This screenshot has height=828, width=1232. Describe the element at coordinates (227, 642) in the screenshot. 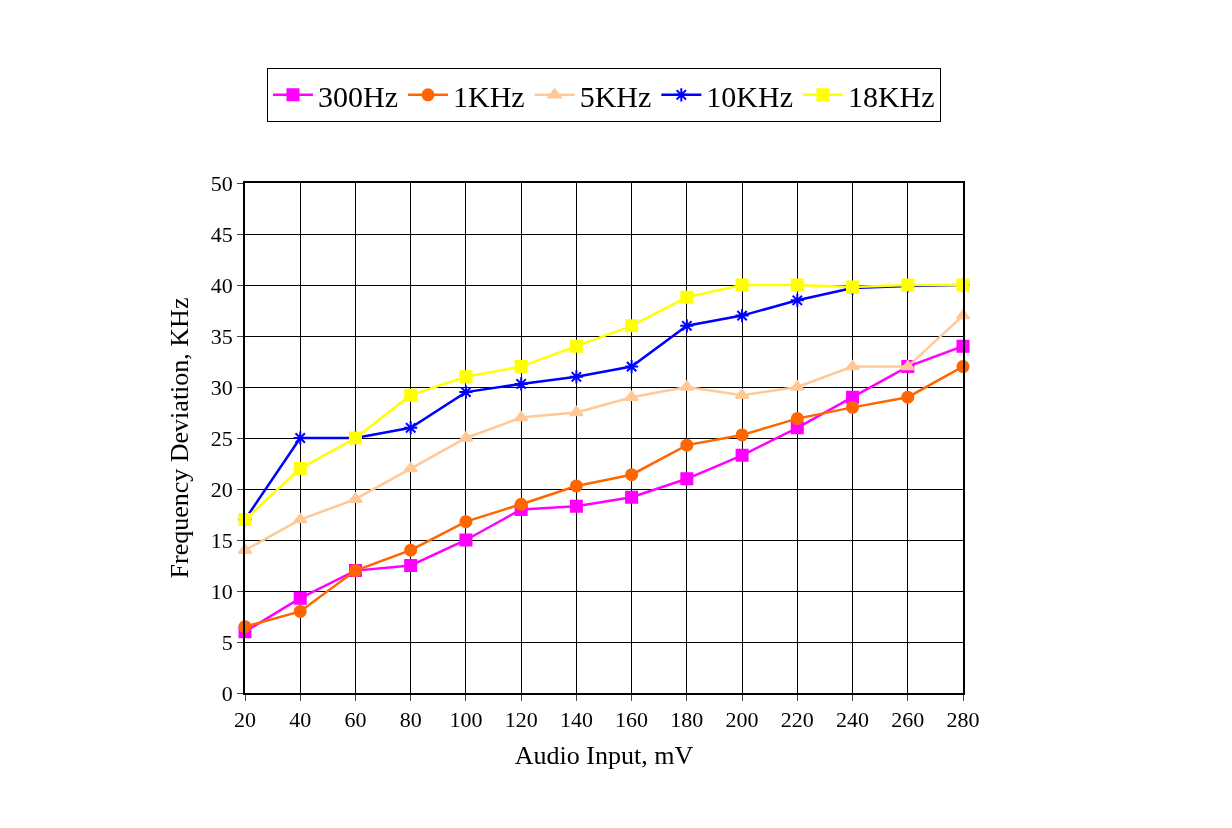

I see `y-tick-label: 5` at that location.